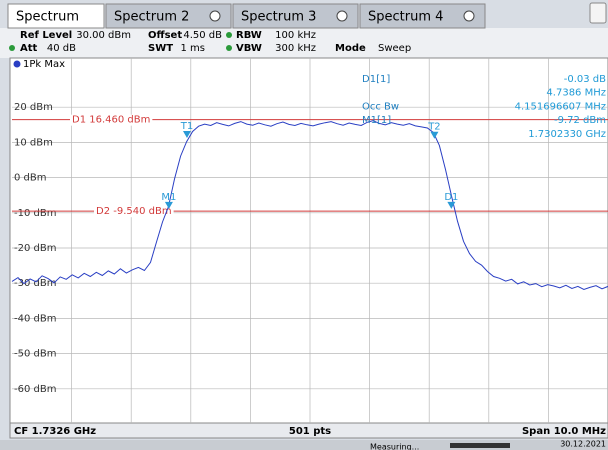 The height and width of the screenshot is (450, 608). I want to click on progress-bar, so click(480, 445).